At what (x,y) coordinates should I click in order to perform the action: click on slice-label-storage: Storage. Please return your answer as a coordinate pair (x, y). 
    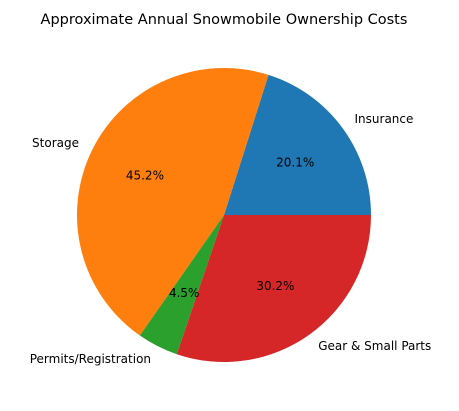
    Looking at the image, I should click on (55, 143).